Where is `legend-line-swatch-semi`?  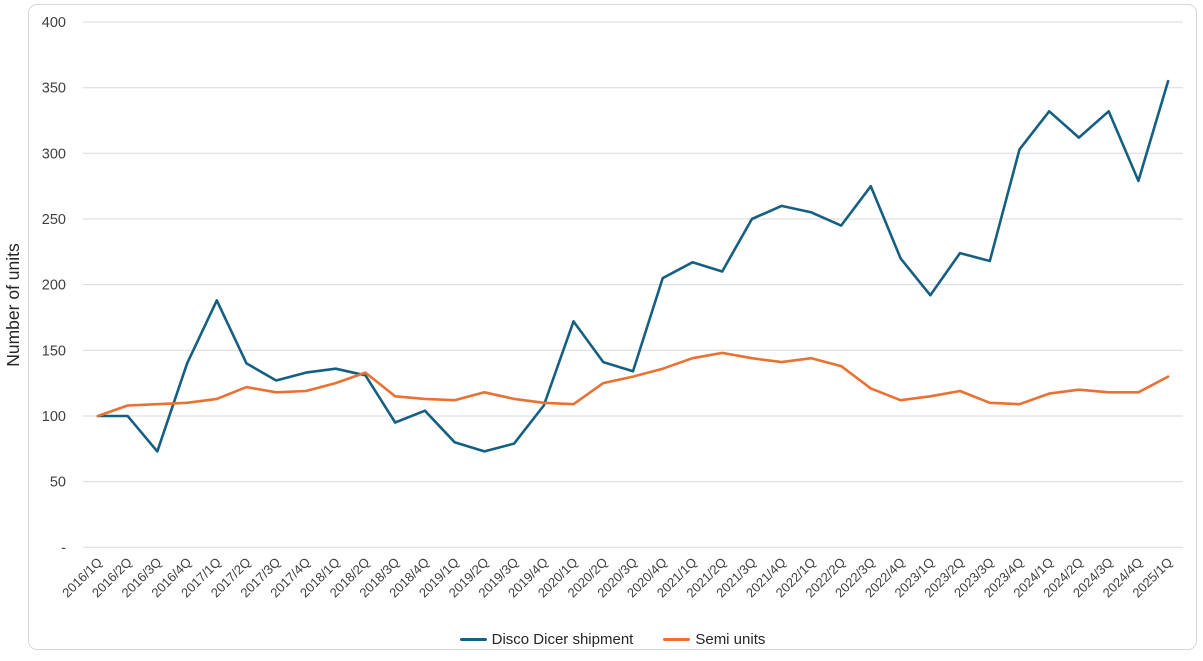 legend-line-swatch-semi is located at coordinates (677, 639).